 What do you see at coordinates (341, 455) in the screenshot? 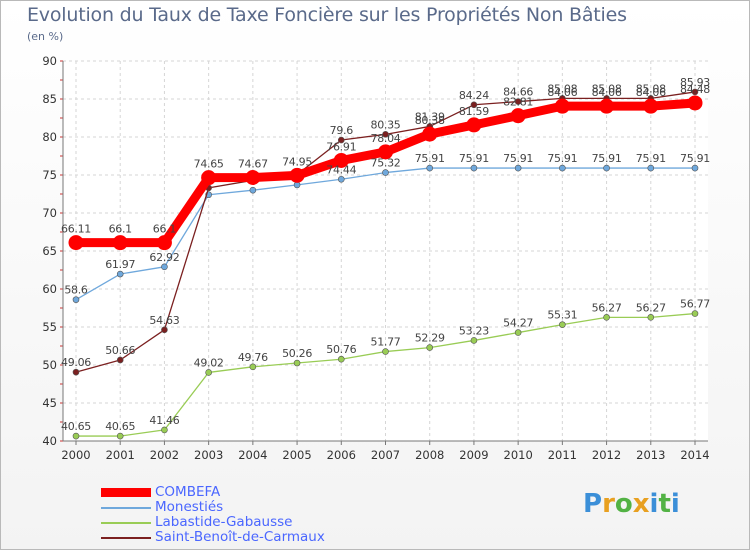
I see `x-tick-label: 2006` at bounding box center [341, 455].